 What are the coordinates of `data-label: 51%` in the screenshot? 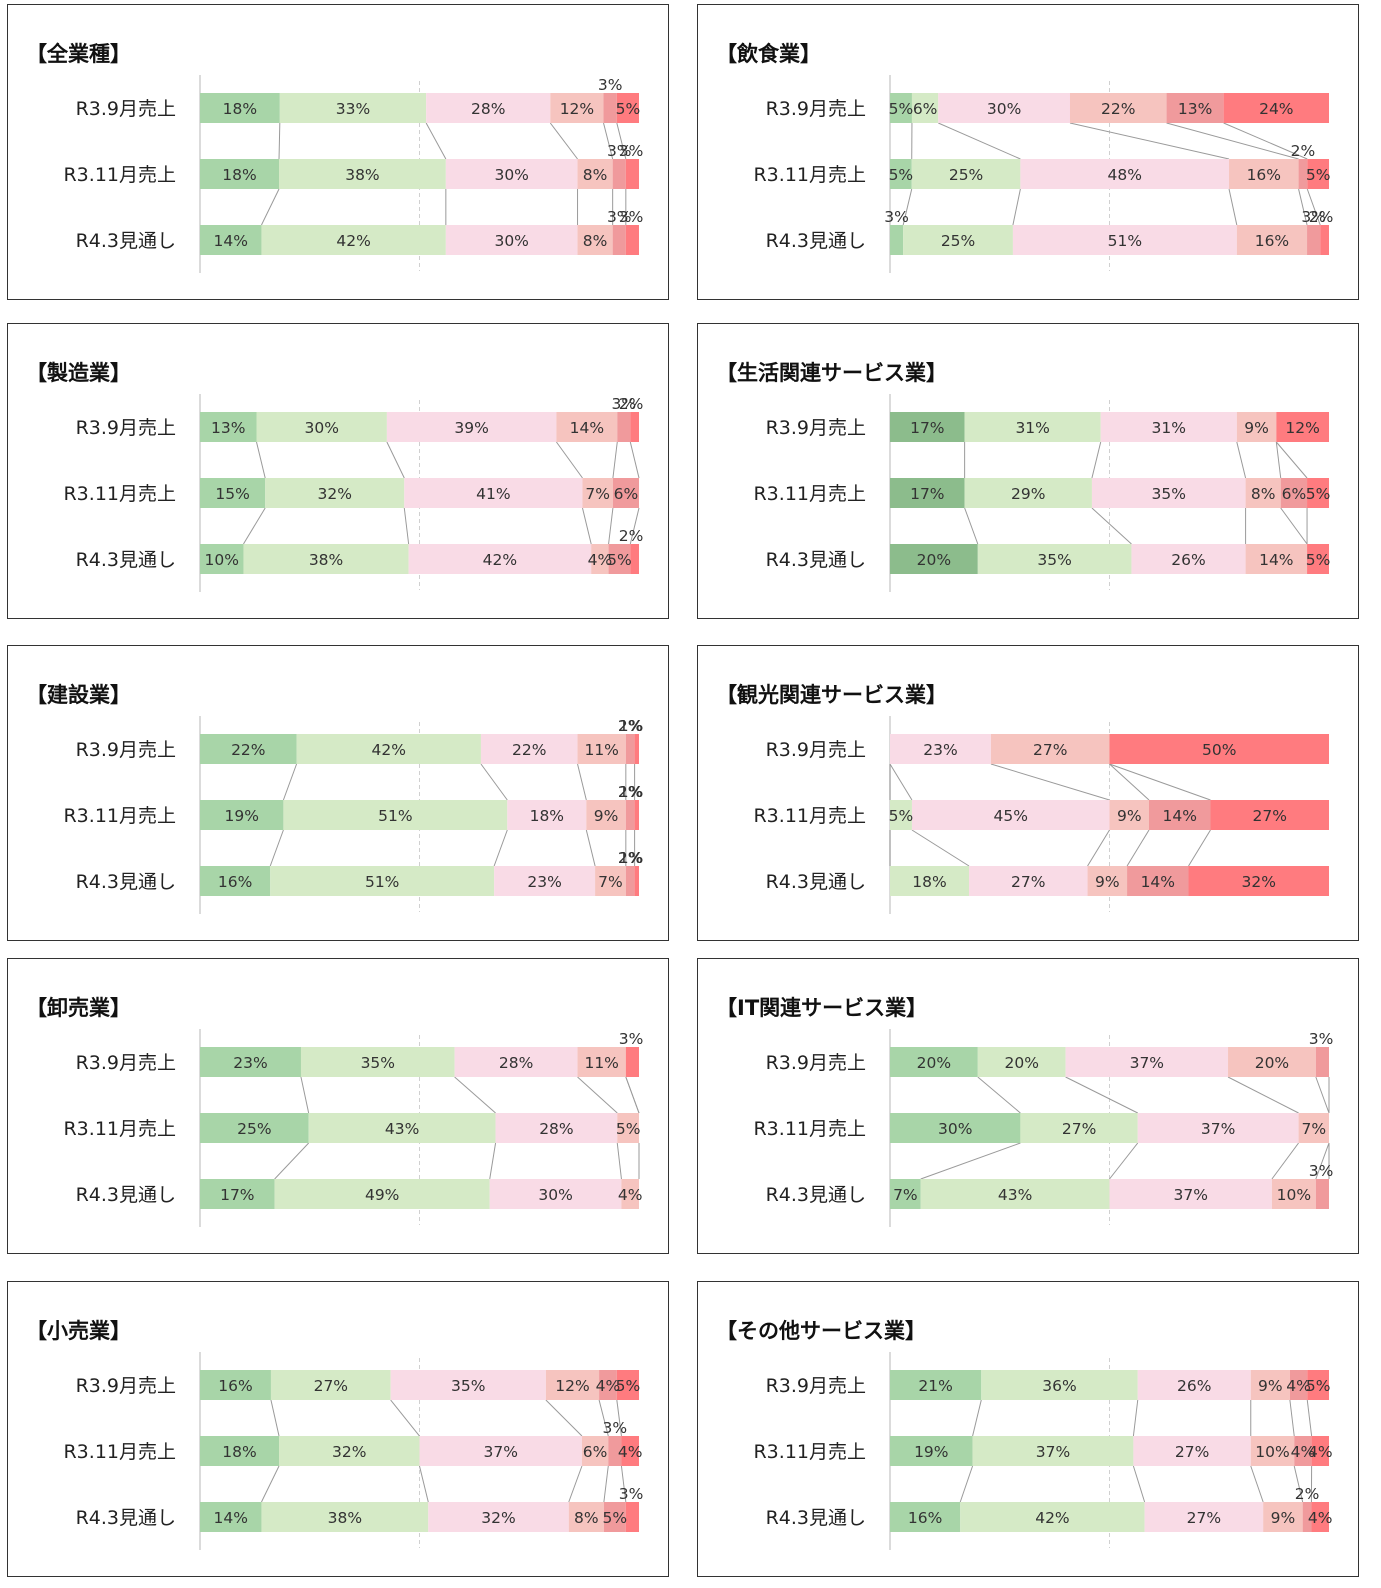 It's located at (382, 882).